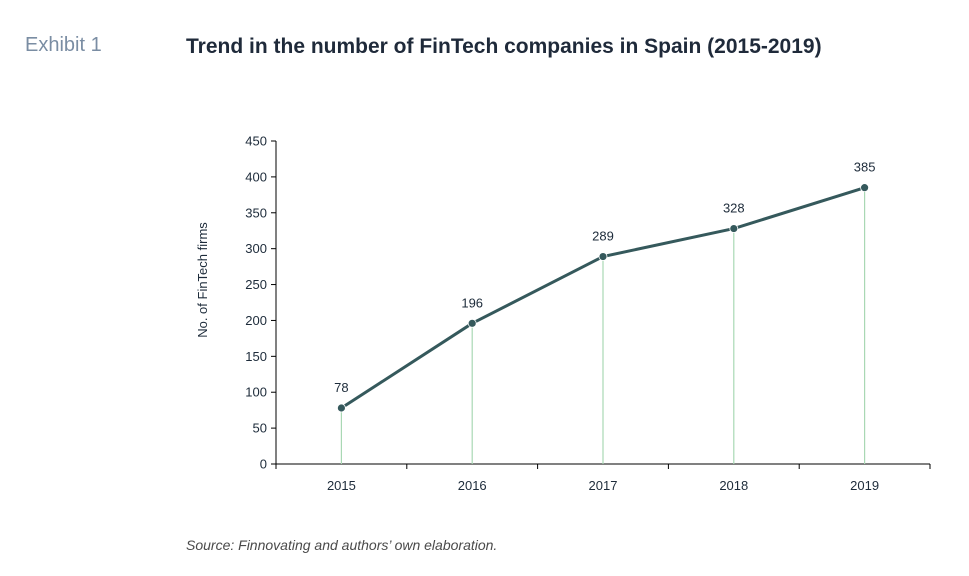 The image size is (969, 576). What do you see at coordinates (256, 248) in the screenshot?
I see `y-tick-label: 300` at bounding box center [256, 248].